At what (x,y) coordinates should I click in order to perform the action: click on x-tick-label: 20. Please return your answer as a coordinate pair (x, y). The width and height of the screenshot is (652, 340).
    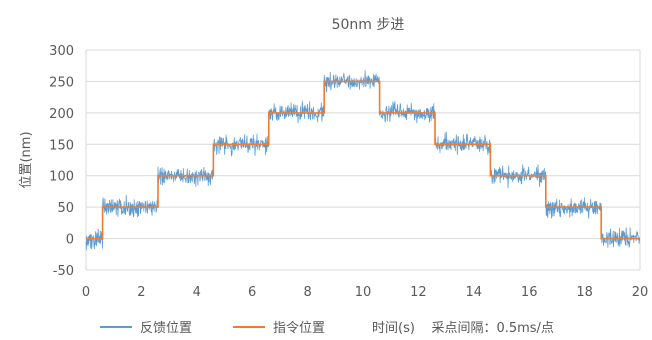
    Looking at the image, I should click on (640, 292).